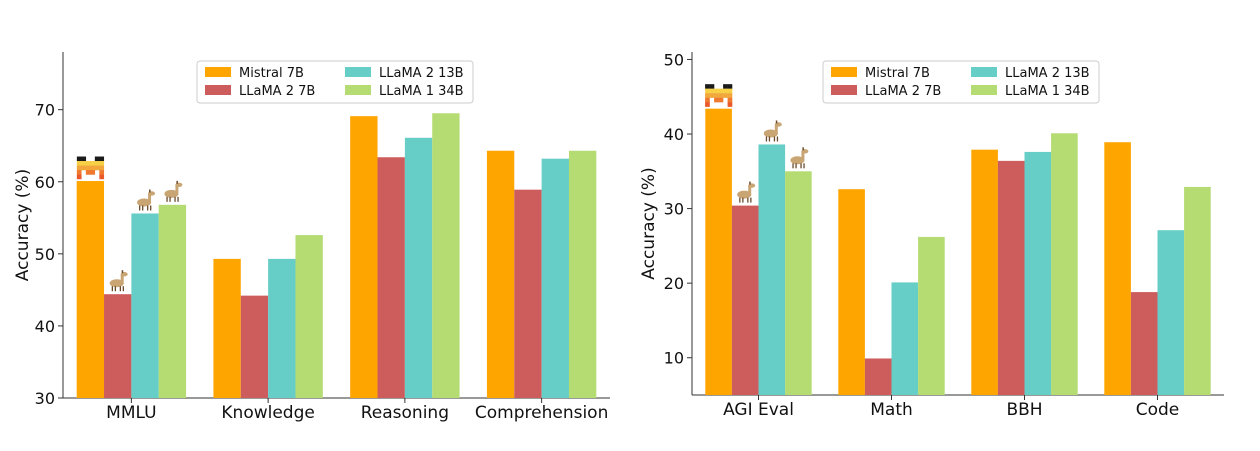  Describe the element at coordinates (541, 413) in the screenshot. I see `x-tick-label: Comprehension` at that location.